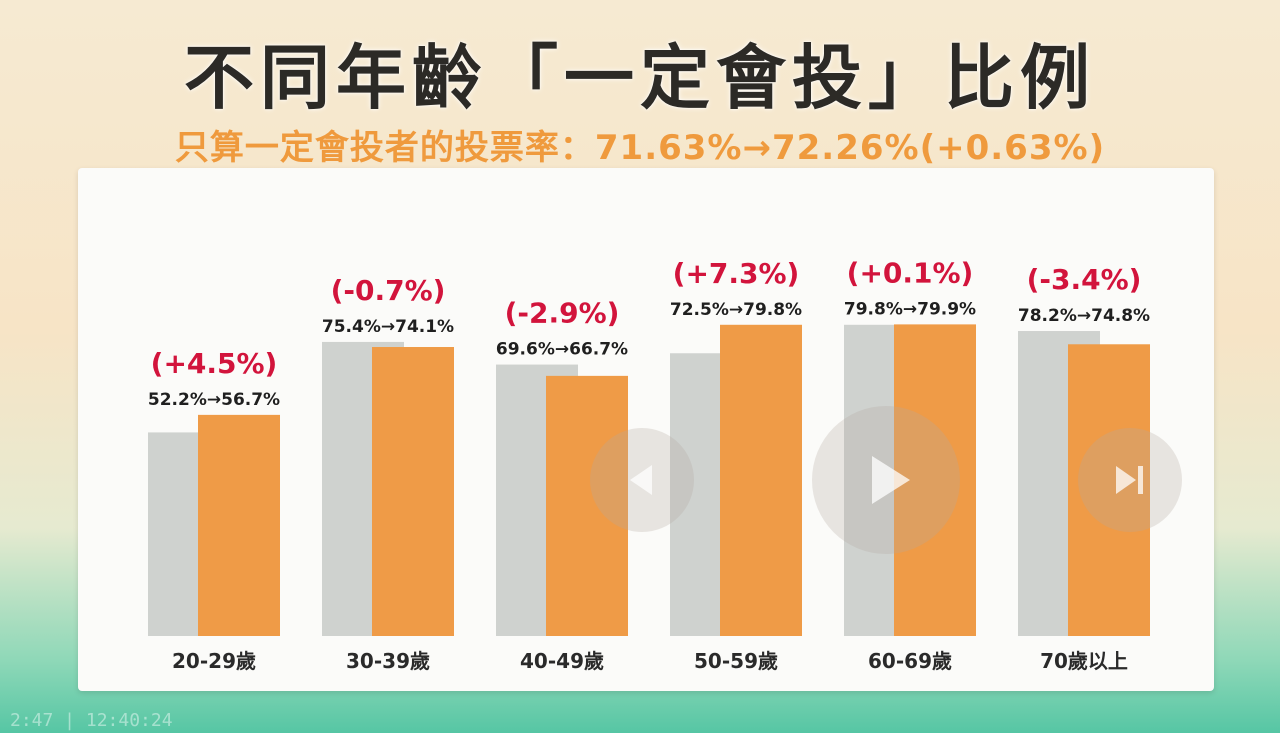 The height and width of the screenshot is (733, 1280). Describe the element at coordinates (214, 661) in the screenshot. I see `x-tick-label: 20-29歲` at that location.